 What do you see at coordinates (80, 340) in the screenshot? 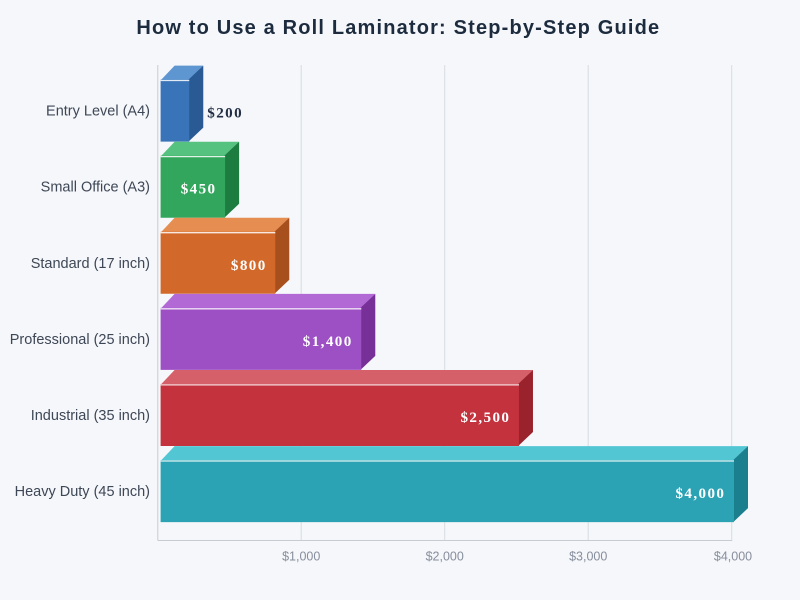
I see `svg-text: Professional (25 inch)` at bounding box center [80, 340].